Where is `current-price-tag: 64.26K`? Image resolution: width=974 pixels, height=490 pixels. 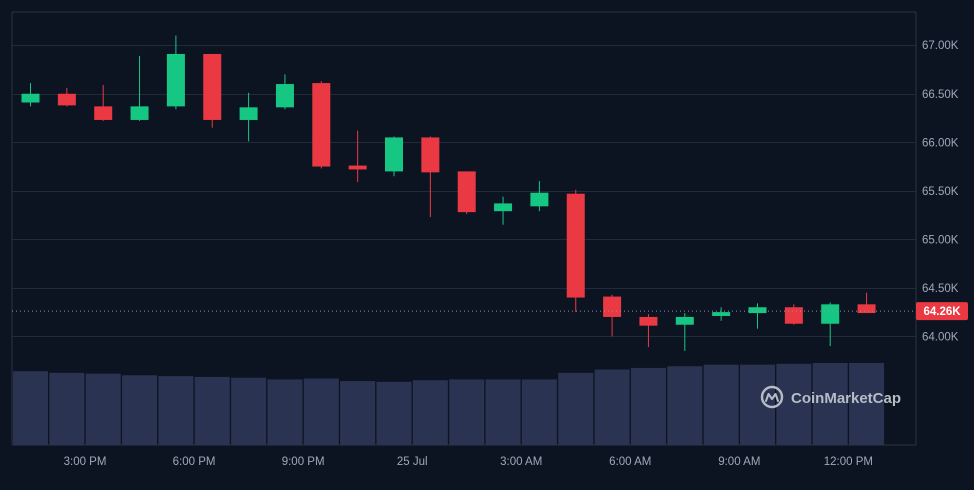 current-price-tag: 64.26K is located at coordinates (942, 311).